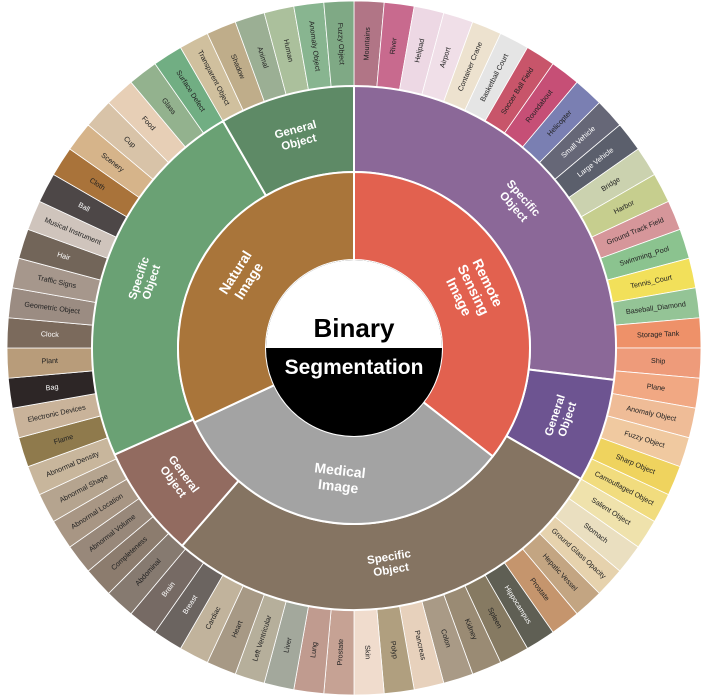  I want to click on outer-label-bag: Bag, so click(52, 387).